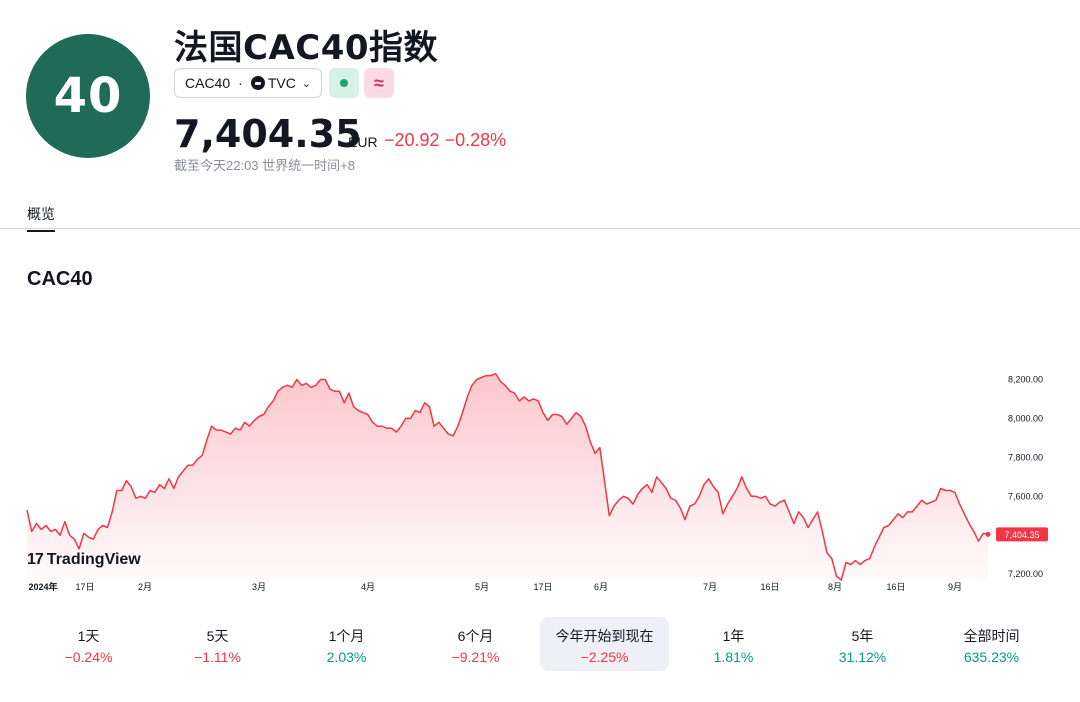 The image size is (1080, 702). I want to click on period-value: 31.12%, so click(862, 657).